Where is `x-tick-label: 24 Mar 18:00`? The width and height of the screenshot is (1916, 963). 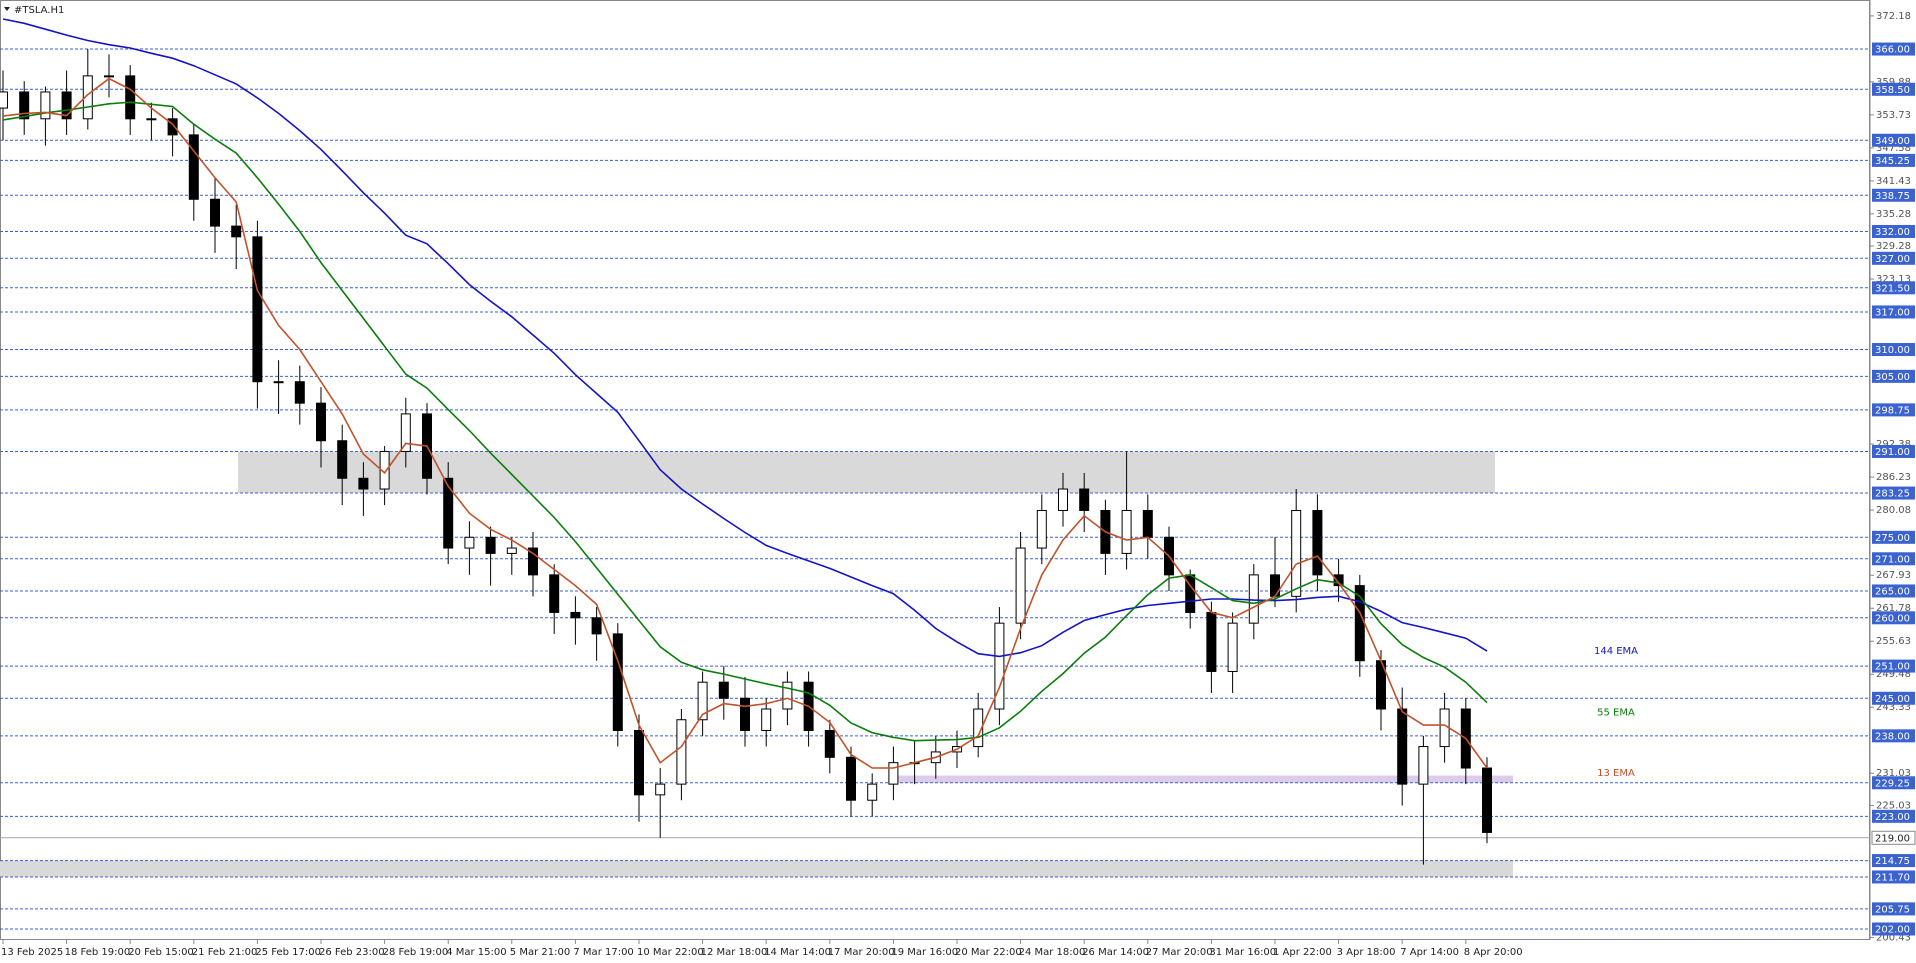
x-tick-label: 24 Mar 18:00 is located at coordinates (1052, 952).